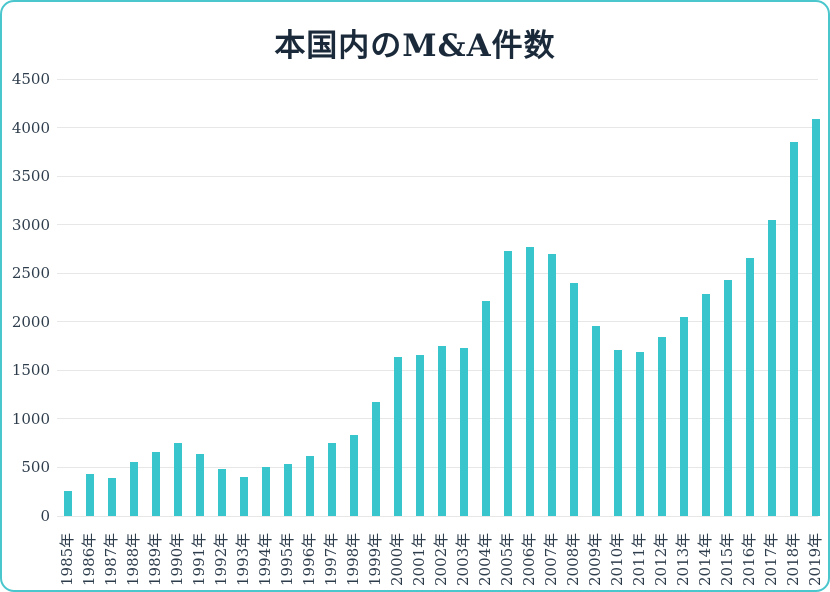 The width and height of the screenshot is (830, 592). Describe the element at coordinates (507, 559) in the screenshot. I see `x-tick-label: 2005年` at that location.